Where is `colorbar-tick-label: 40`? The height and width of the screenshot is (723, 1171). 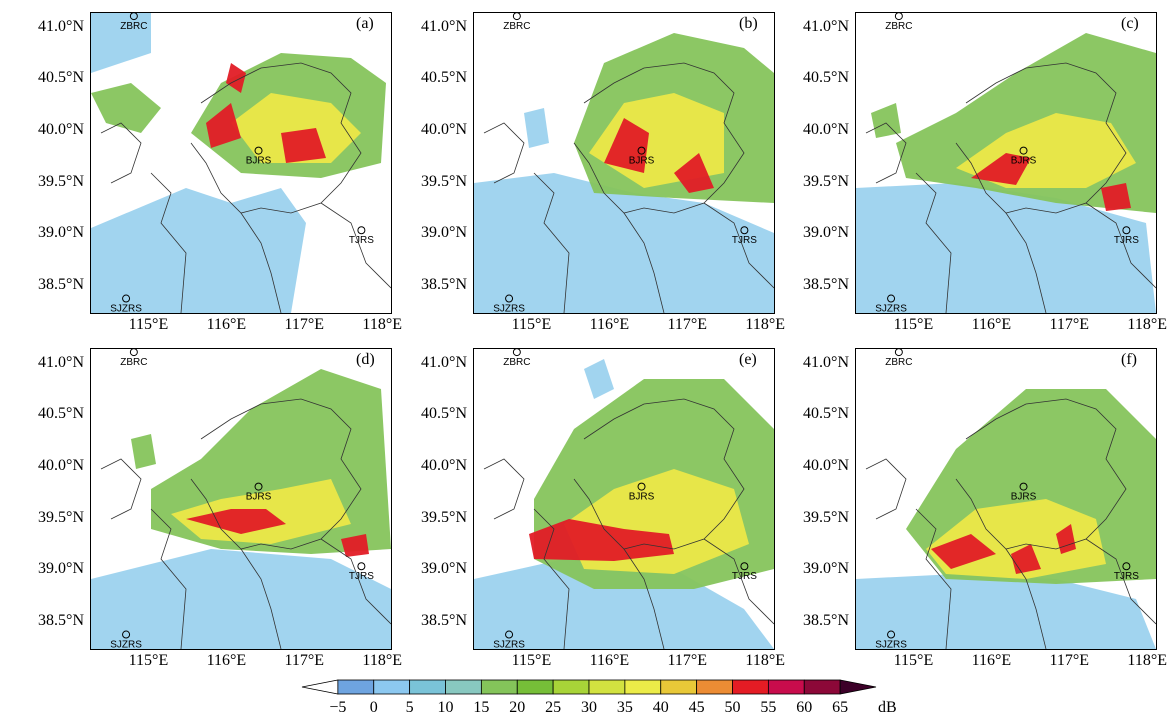 colorbar-tick-label: 40 is located at coordinates (661, 707).